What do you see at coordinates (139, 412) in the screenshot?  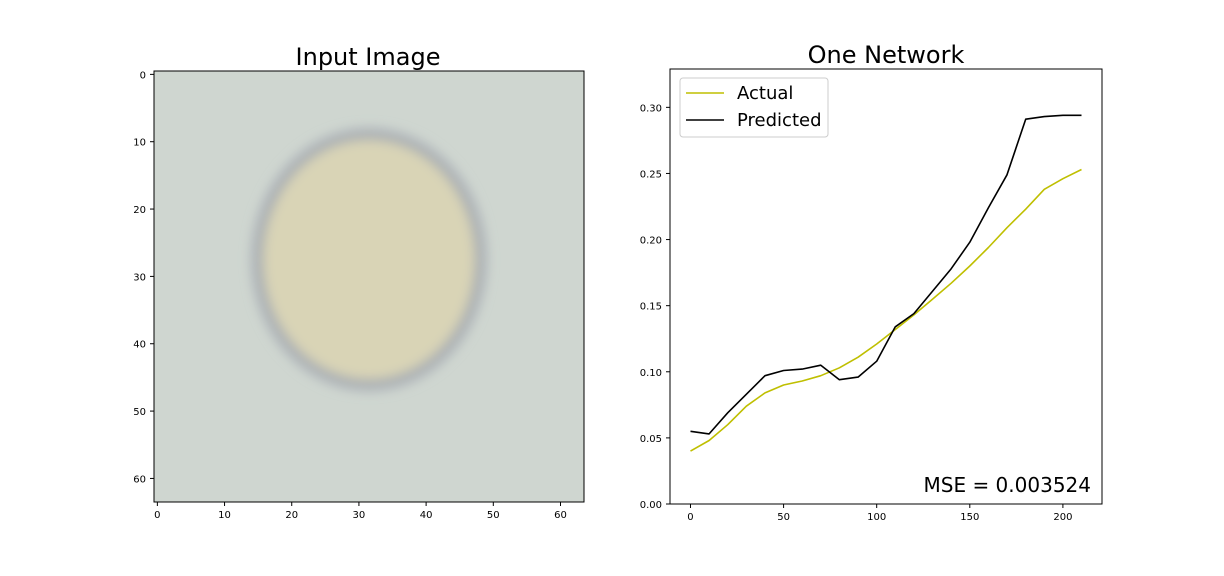 I see `image-y-tick-label: 50` at bounding box center [139, 412].